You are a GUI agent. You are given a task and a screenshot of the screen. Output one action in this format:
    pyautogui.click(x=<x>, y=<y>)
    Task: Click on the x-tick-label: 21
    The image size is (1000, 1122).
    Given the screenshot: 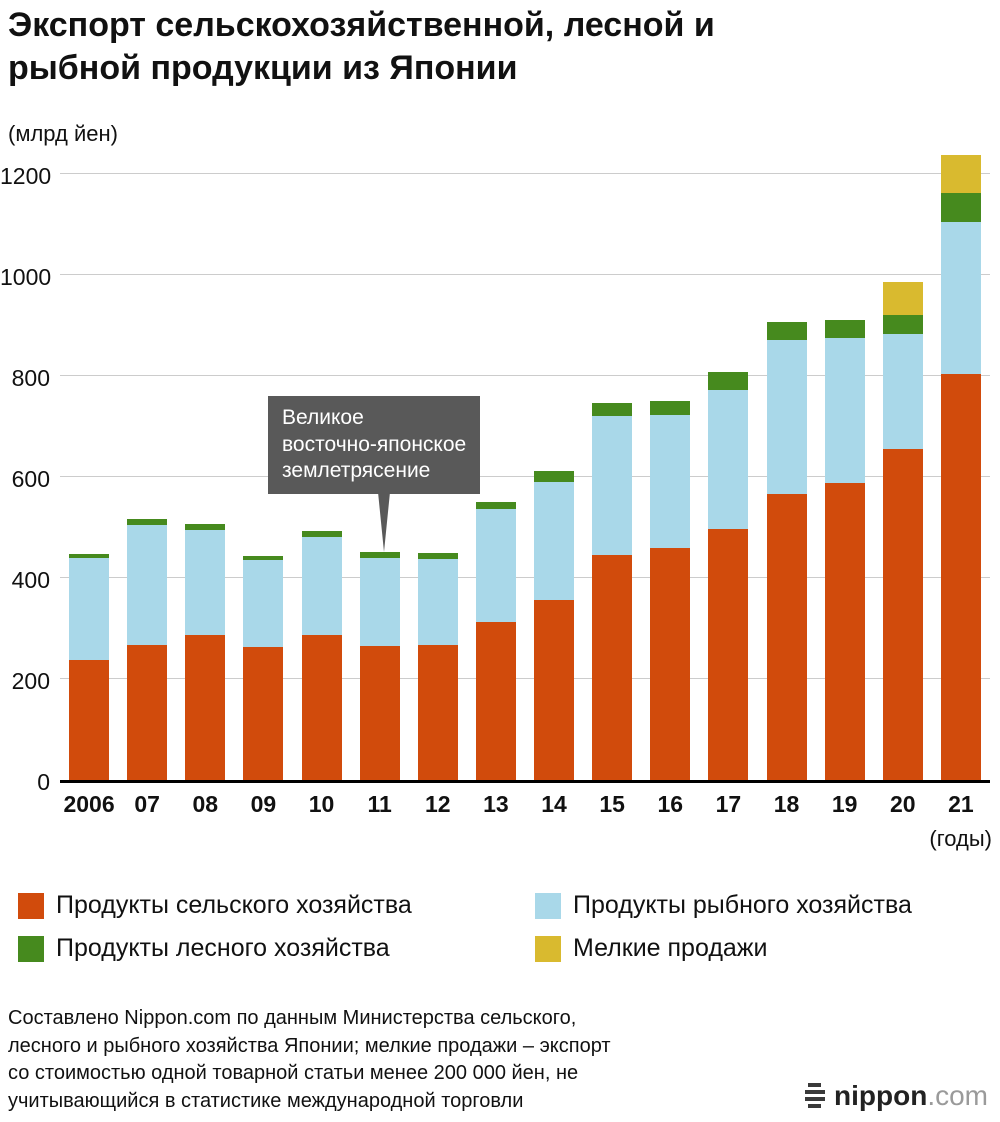 What is the action you would take?
    pyautogui.click(x=961, y=804)
    